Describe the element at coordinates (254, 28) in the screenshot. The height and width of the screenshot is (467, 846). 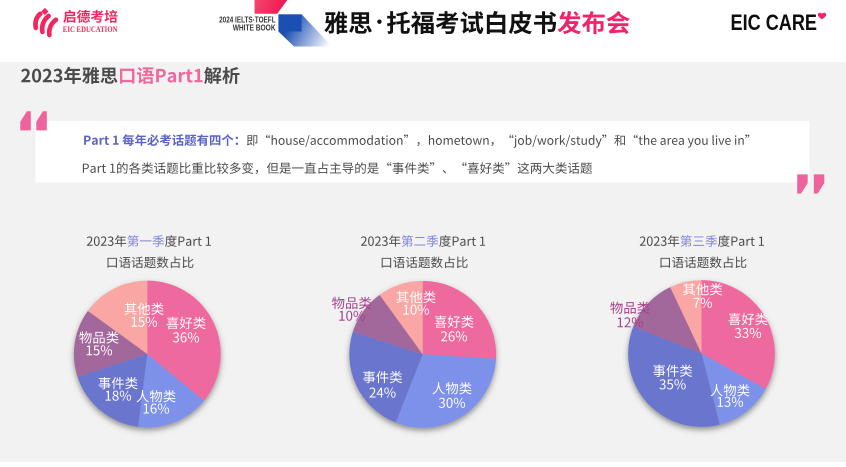
I see `svg-text: WHITE BOOK` at that location.